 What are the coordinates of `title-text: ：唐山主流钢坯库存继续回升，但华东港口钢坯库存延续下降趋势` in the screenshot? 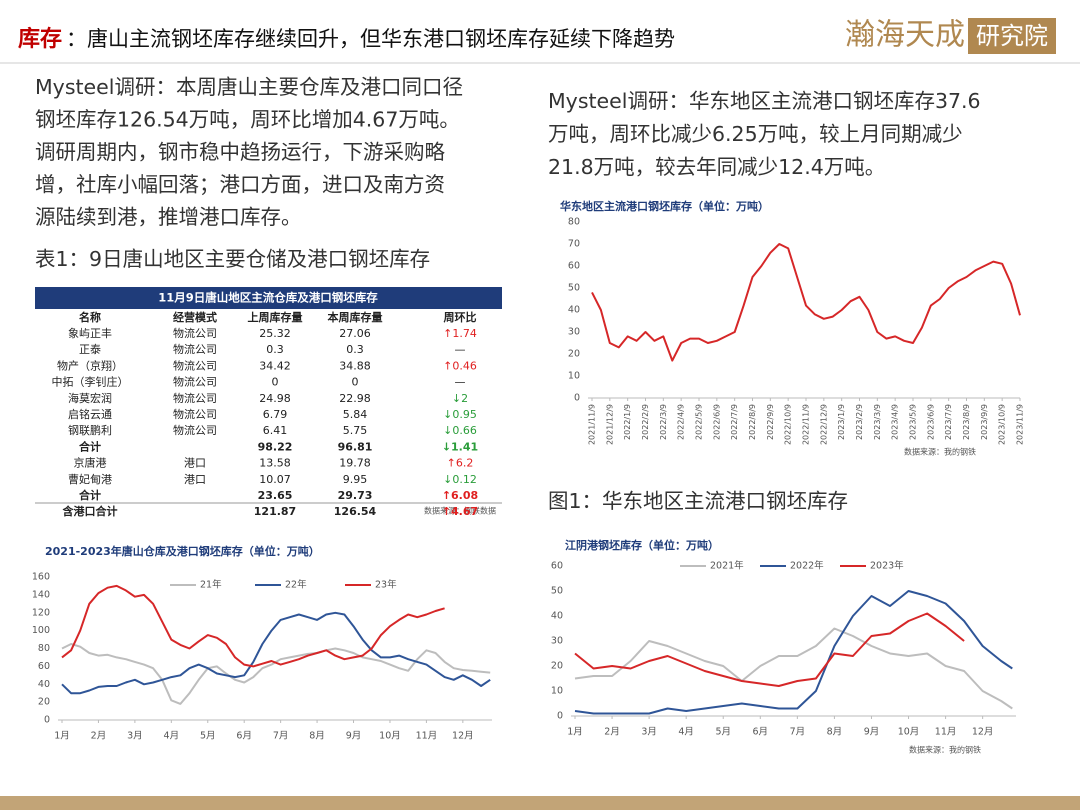 It's located at (370, 39).